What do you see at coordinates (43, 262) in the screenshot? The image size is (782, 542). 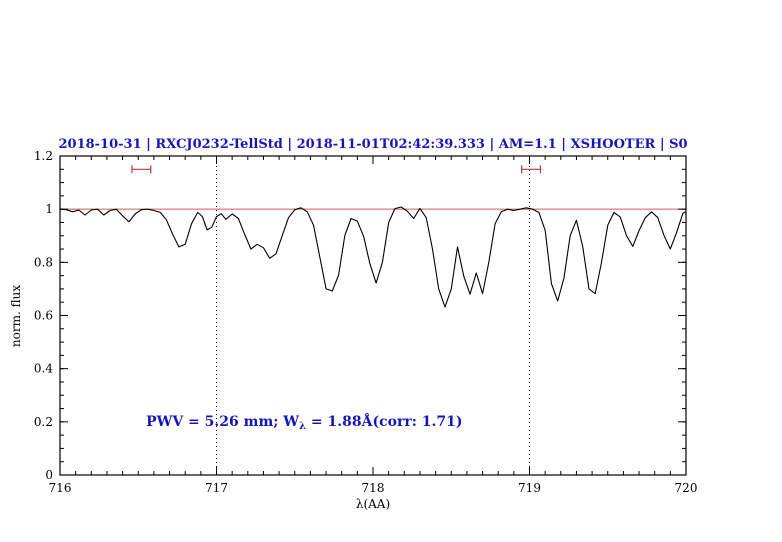 I see `y-tick-label: 0.8` at bounding box center [43, 262].